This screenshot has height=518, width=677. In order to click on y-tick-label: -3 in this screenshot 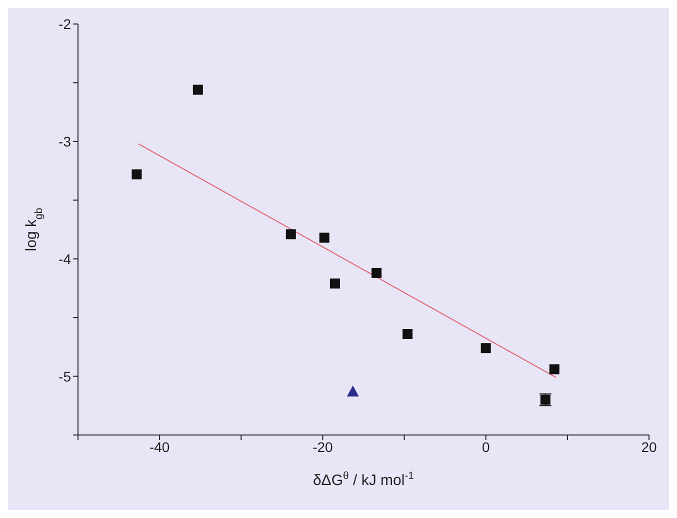, I will do `click(65, 141)`.